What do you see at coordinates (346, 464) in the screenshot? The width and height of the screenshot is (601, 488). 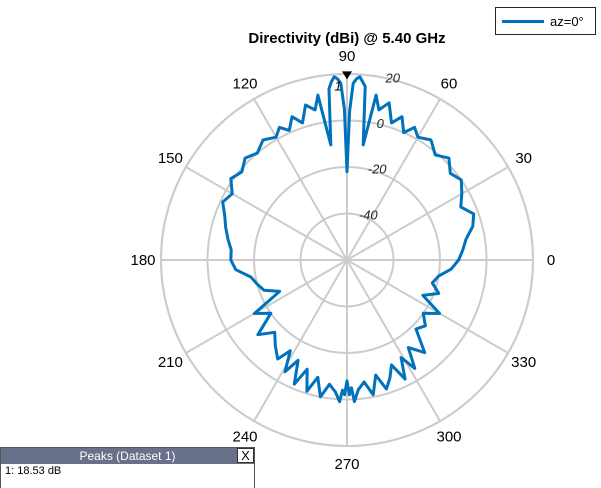 I see `angle-tick-270: 270` at bounding box center [346, 464].